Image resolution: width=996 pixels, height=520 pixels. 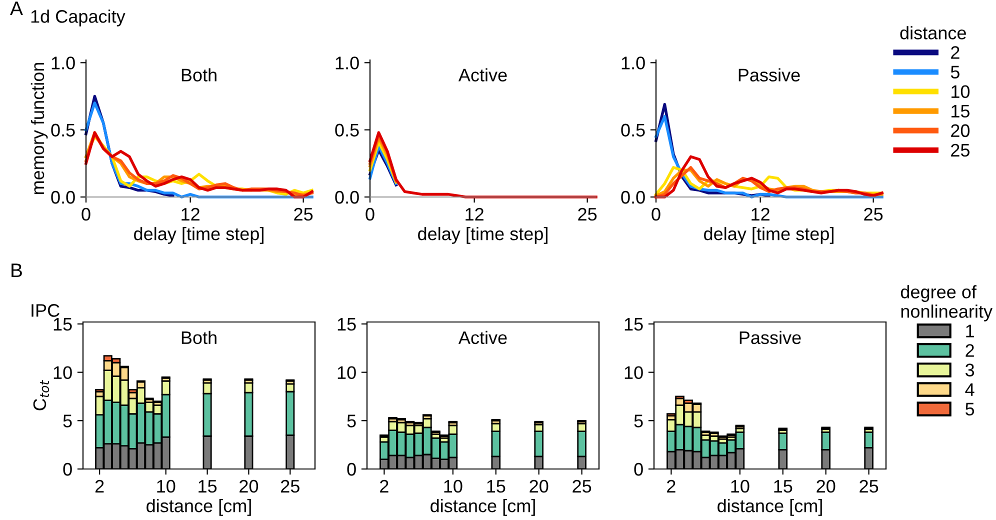 I want to click on text: 1d Capacity, so click(x=78, y=18).